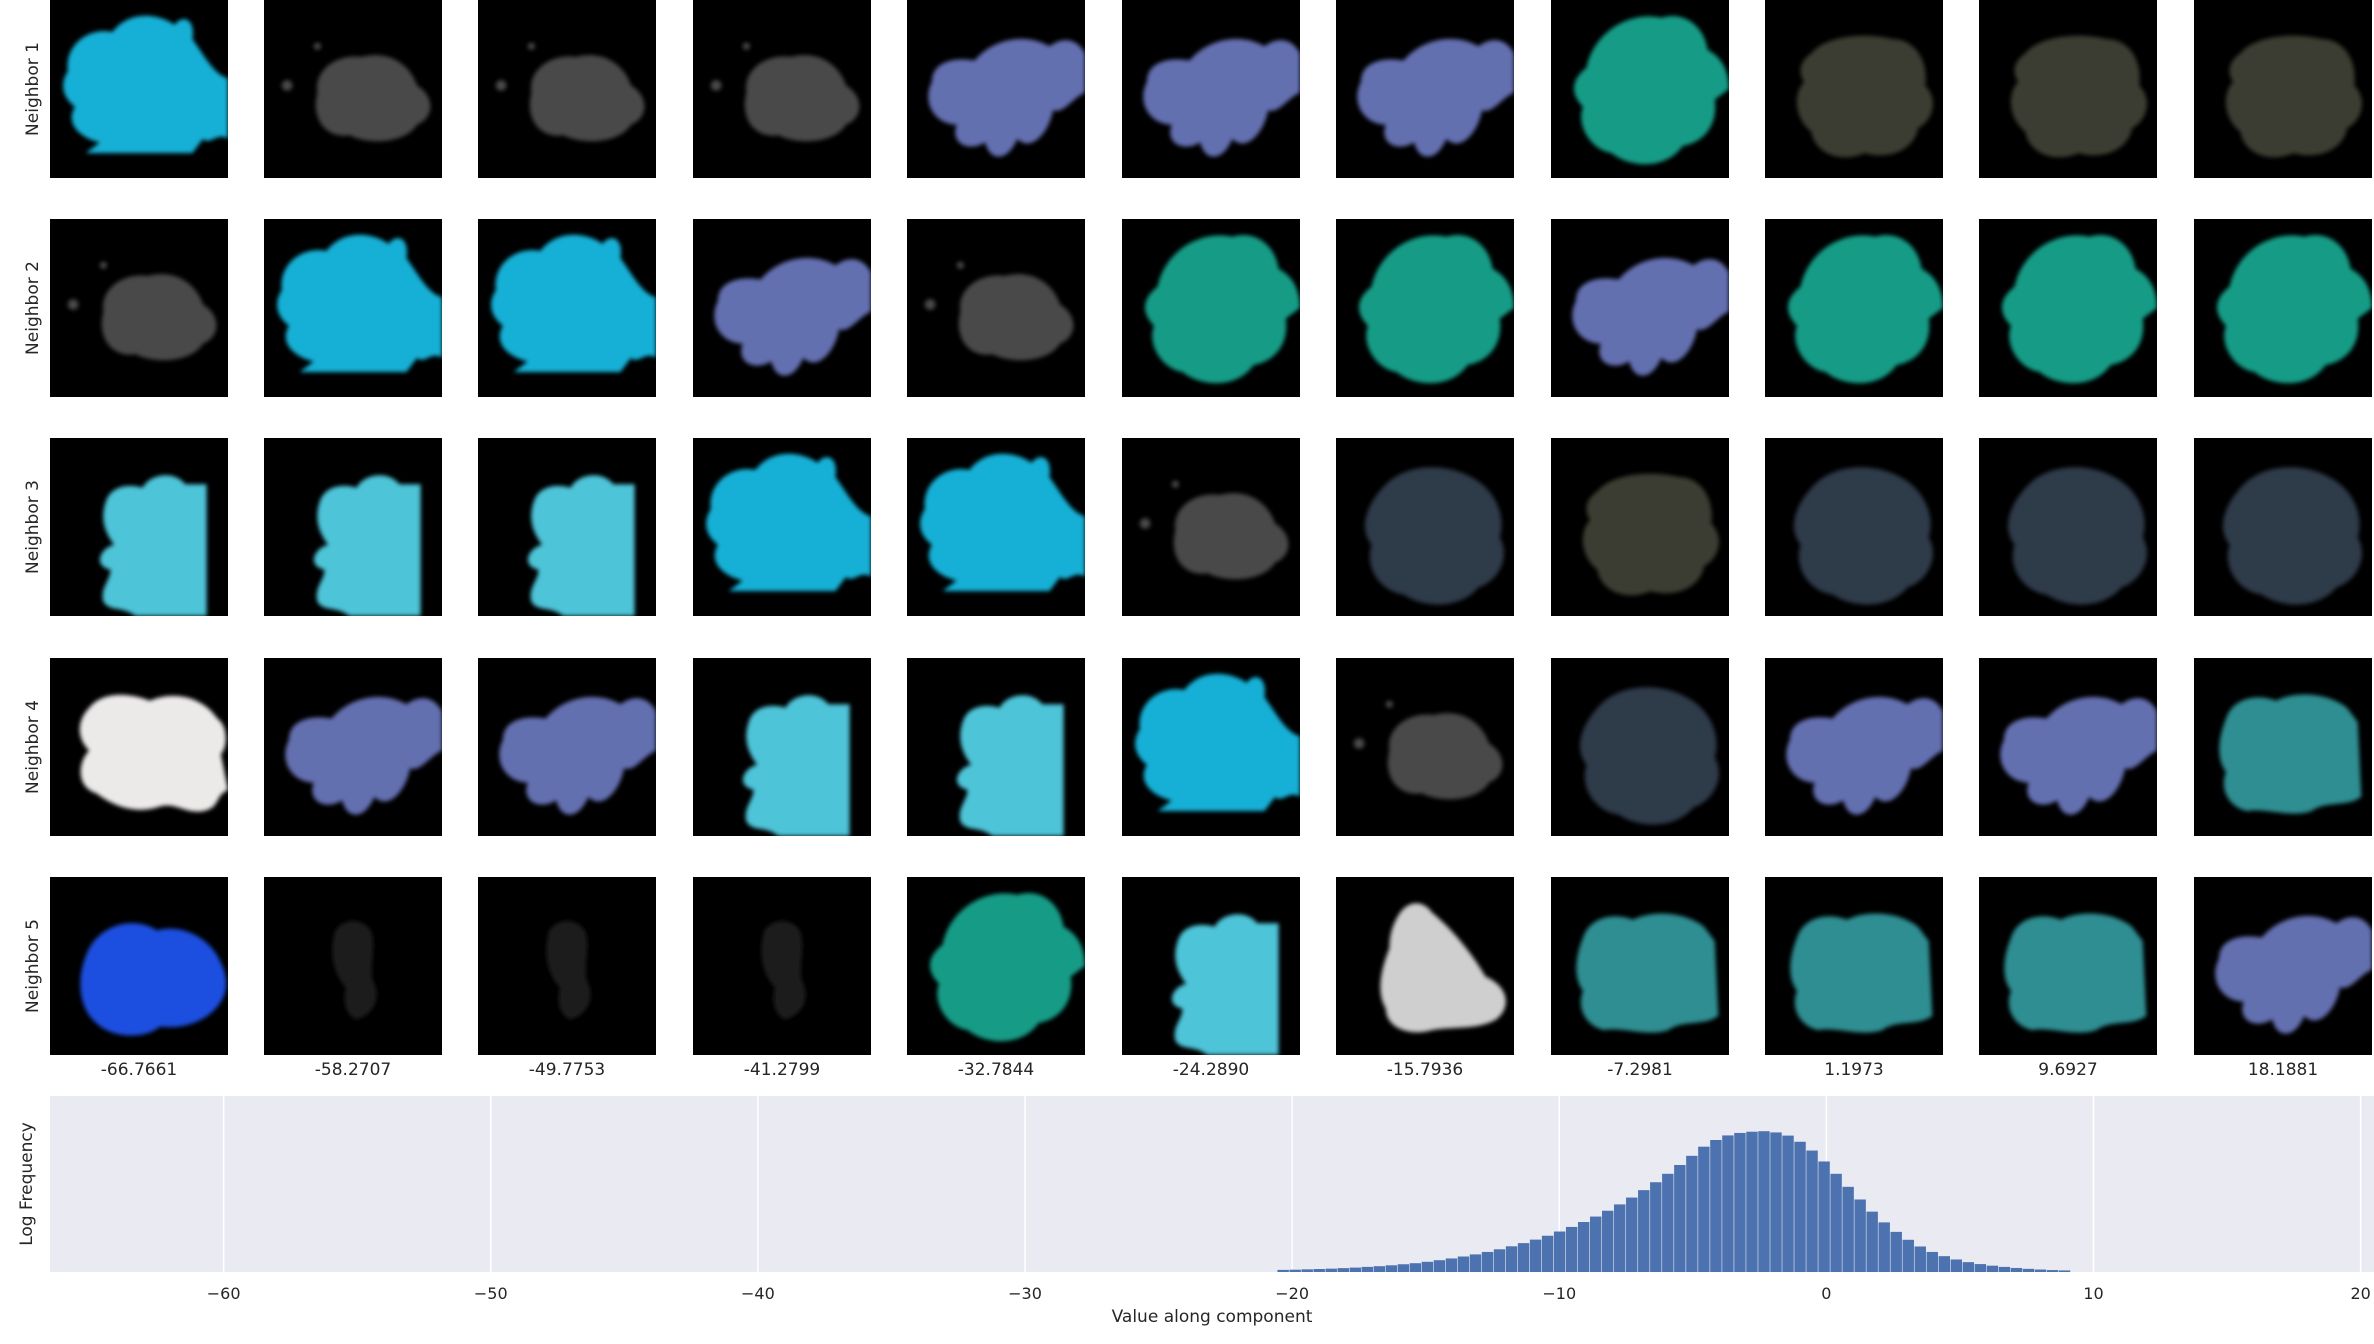  What do you see at coordinates (153, 753) in the screenshot?
I see `object-silhouette-white-blob` at bounding box center [153, 753].